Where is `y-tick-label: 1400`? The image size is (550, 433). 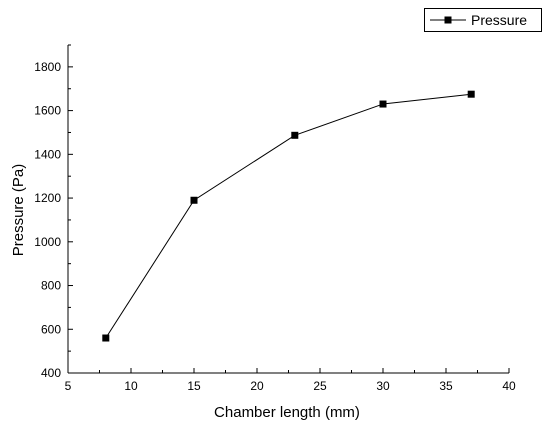 y-tick-label: 1400 is located at coordinates (47, 154).